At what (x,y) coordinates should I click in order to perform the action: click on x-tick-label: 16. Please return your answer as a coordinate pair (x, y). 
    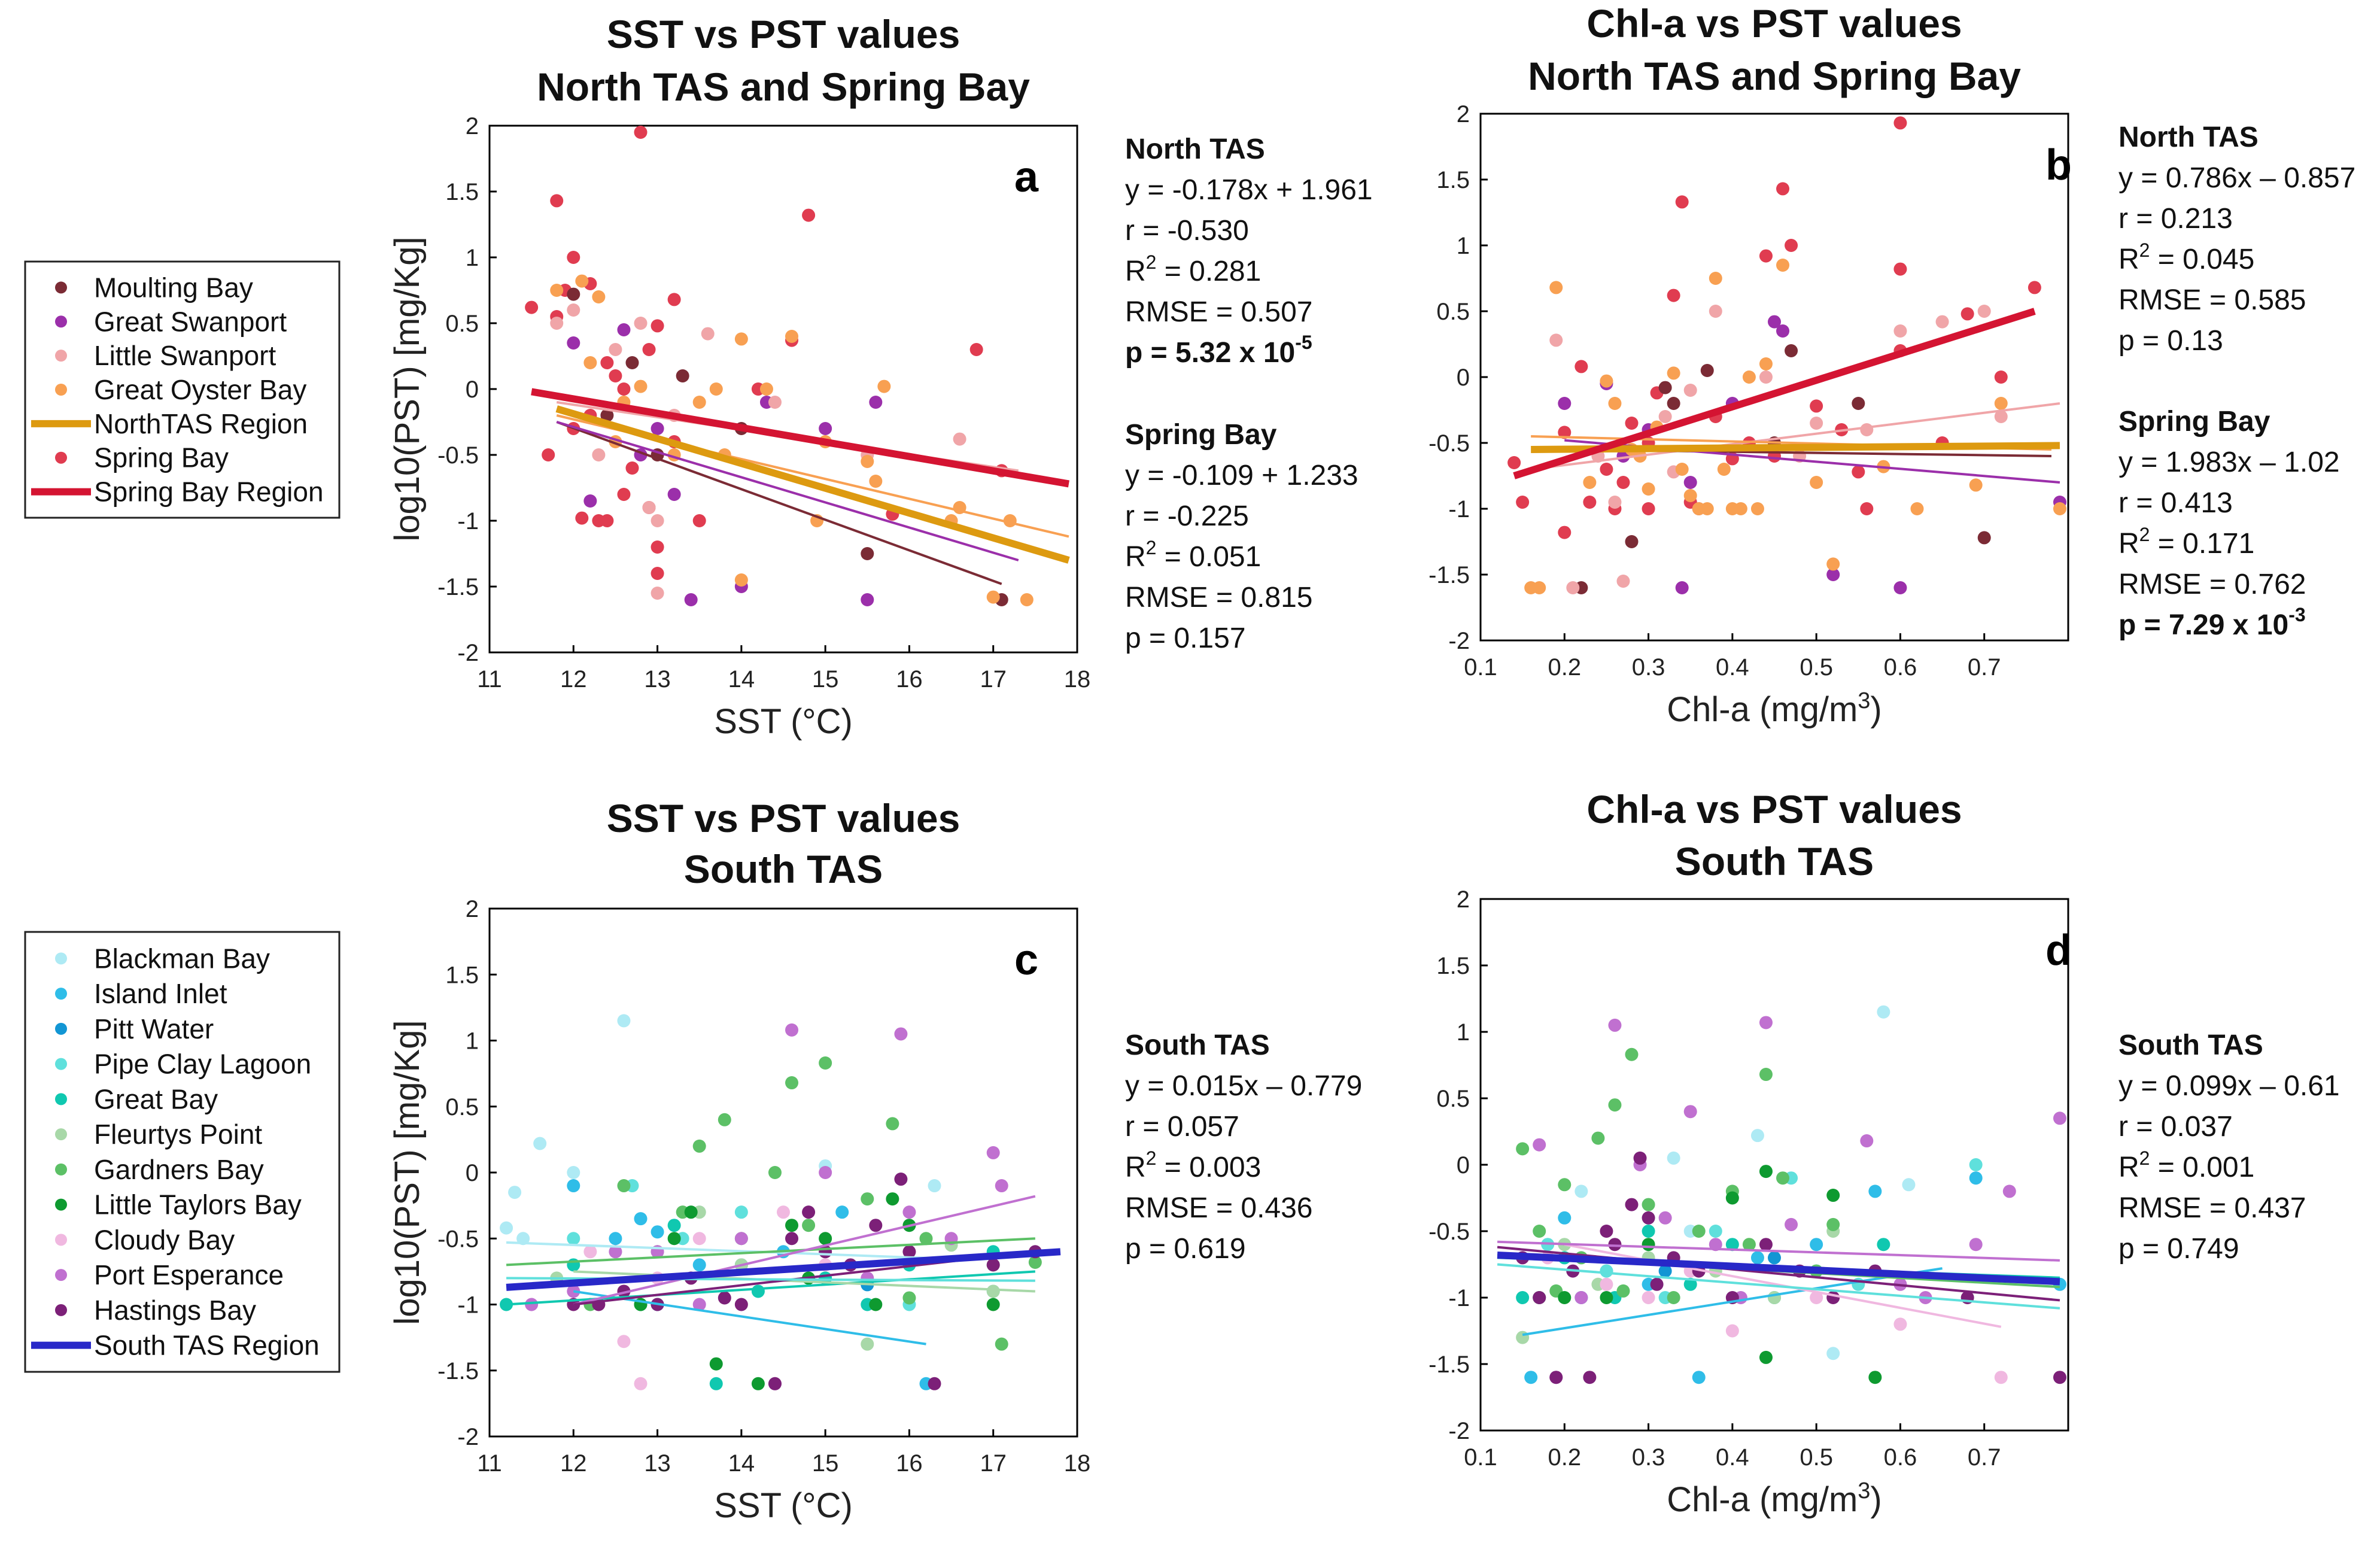
    Looking at the image, I should click on (909, 1463).